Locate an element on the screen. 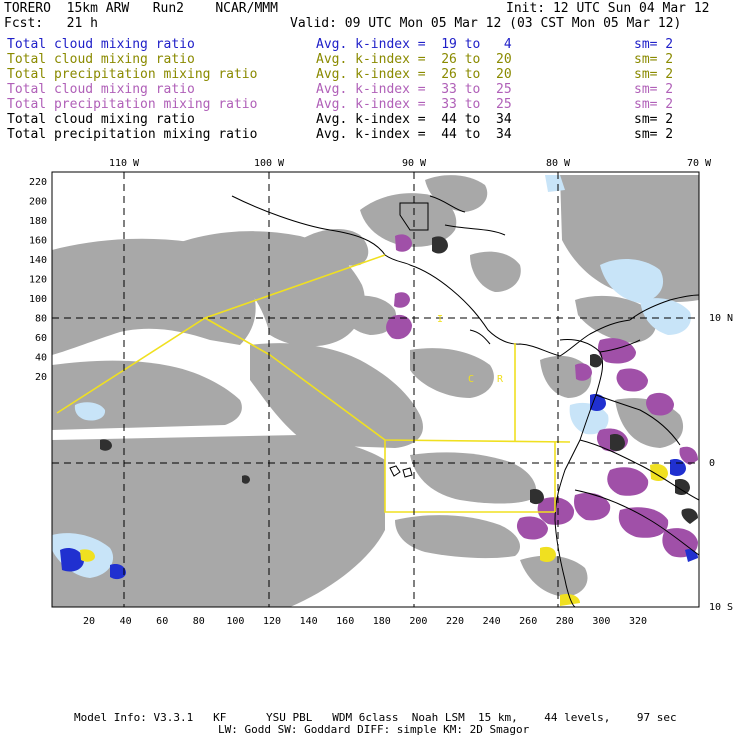 Image resolution: width=740 pixels, height=740 pixels. y-tick-label: 160 is located at coordinates (38, 241).